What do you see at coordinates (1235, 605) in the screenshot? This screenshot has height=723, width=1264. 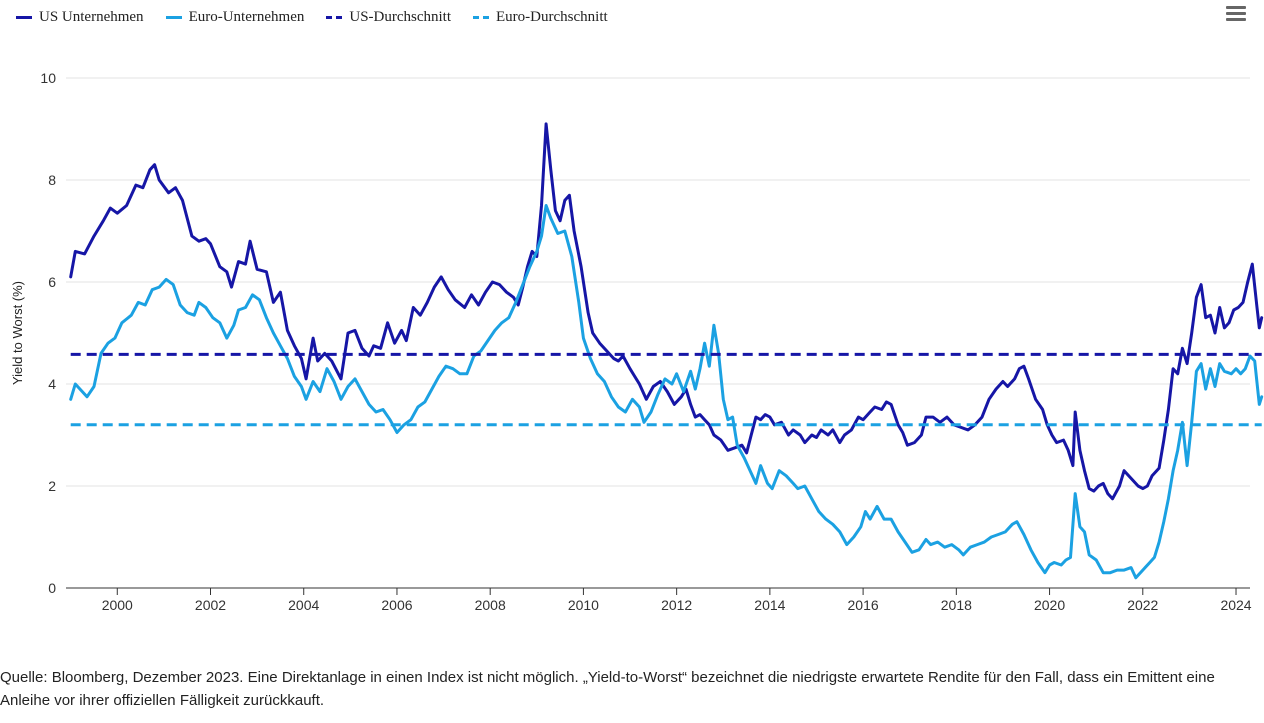 I see `x-tick-label: 2024` at bounding box center [1235, 605].